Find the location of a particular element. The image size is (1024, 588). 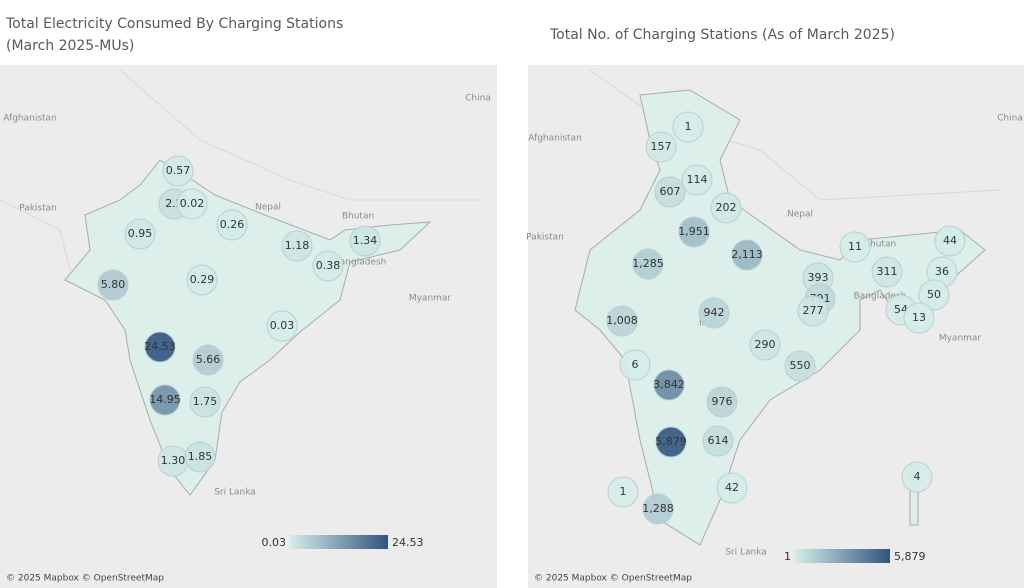

region-value-label: 1.30 is located at coordinates (173, 460).